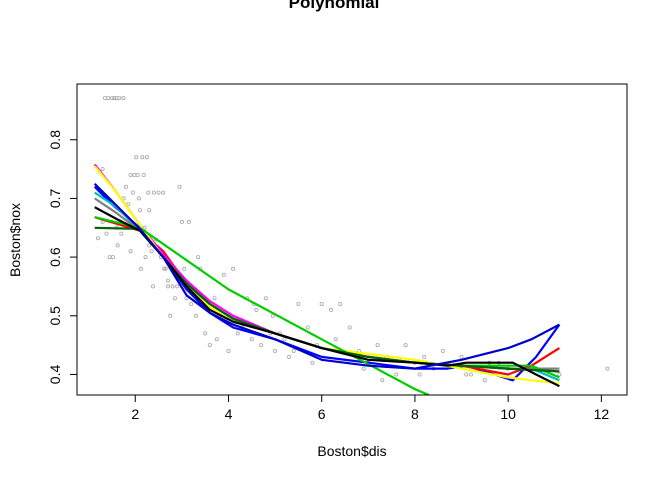 This screenshot has height=480, width=672. What do you see at coordinates (55, 257) in the screenshot?
I see `y-tick-label-2: 0.6` at bounding box center [55, 257].